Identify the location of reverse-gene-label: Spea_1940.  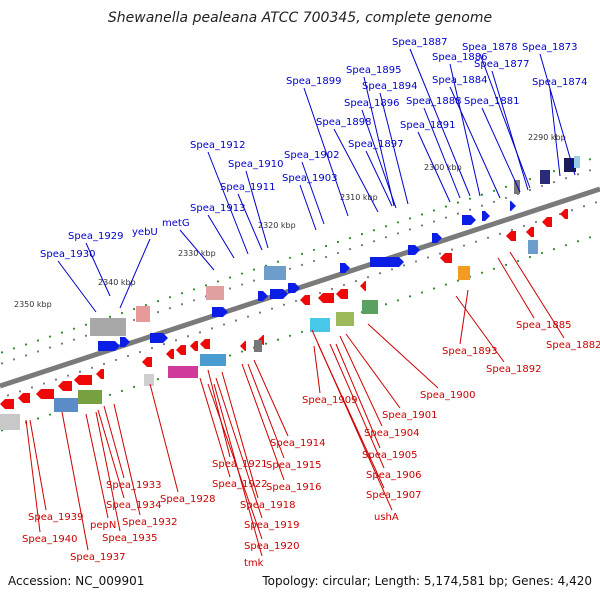
(49, 539).